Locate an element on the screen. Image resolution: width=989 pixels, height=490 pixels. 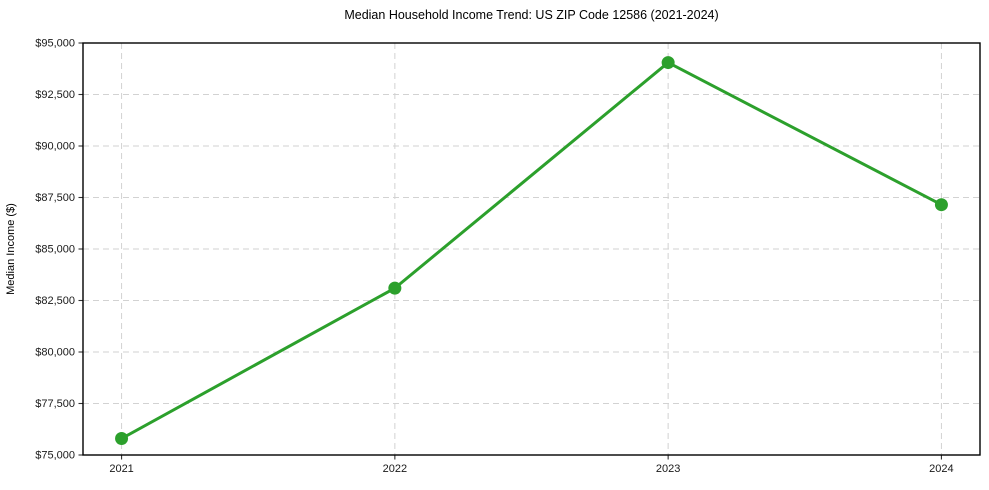
y-tick-label: $85,000 is located at coordinates (55, 250).